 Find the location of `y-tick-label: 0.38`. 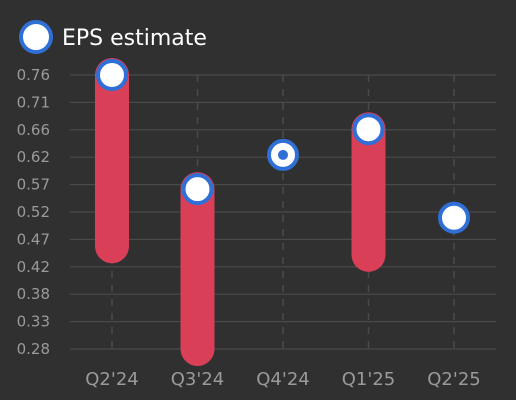

y-tick-label: 0.38 is located at coordinates (33, 294).